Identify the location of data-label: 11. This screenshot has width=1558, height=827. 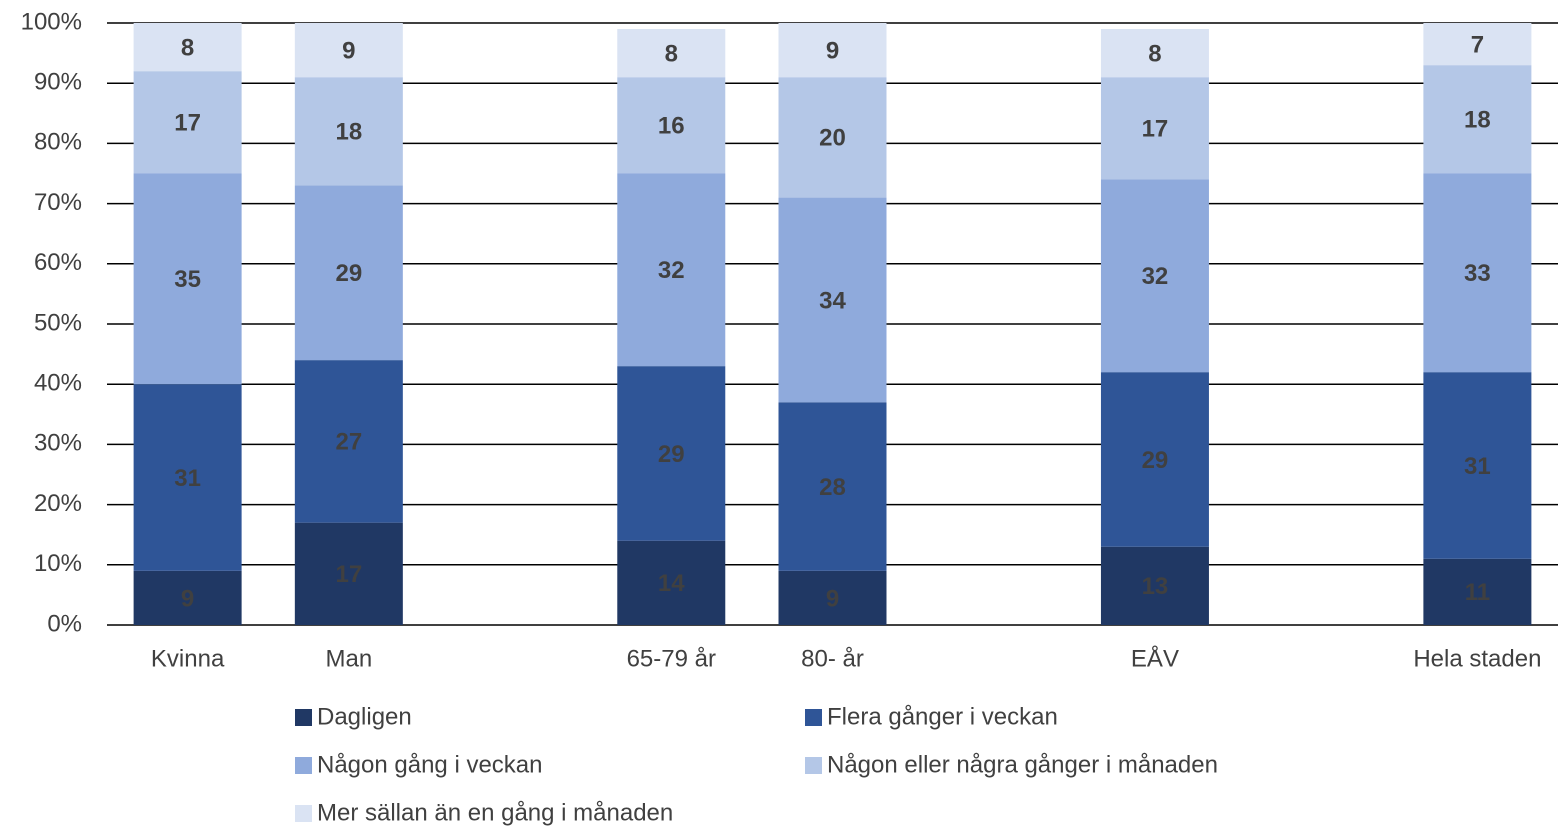
(1477, 592).